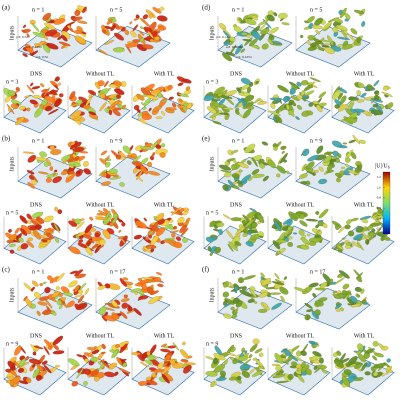 The image size is (400, 400). I want to click on colorbar-tick-label: 0.2, so click(379, 229).